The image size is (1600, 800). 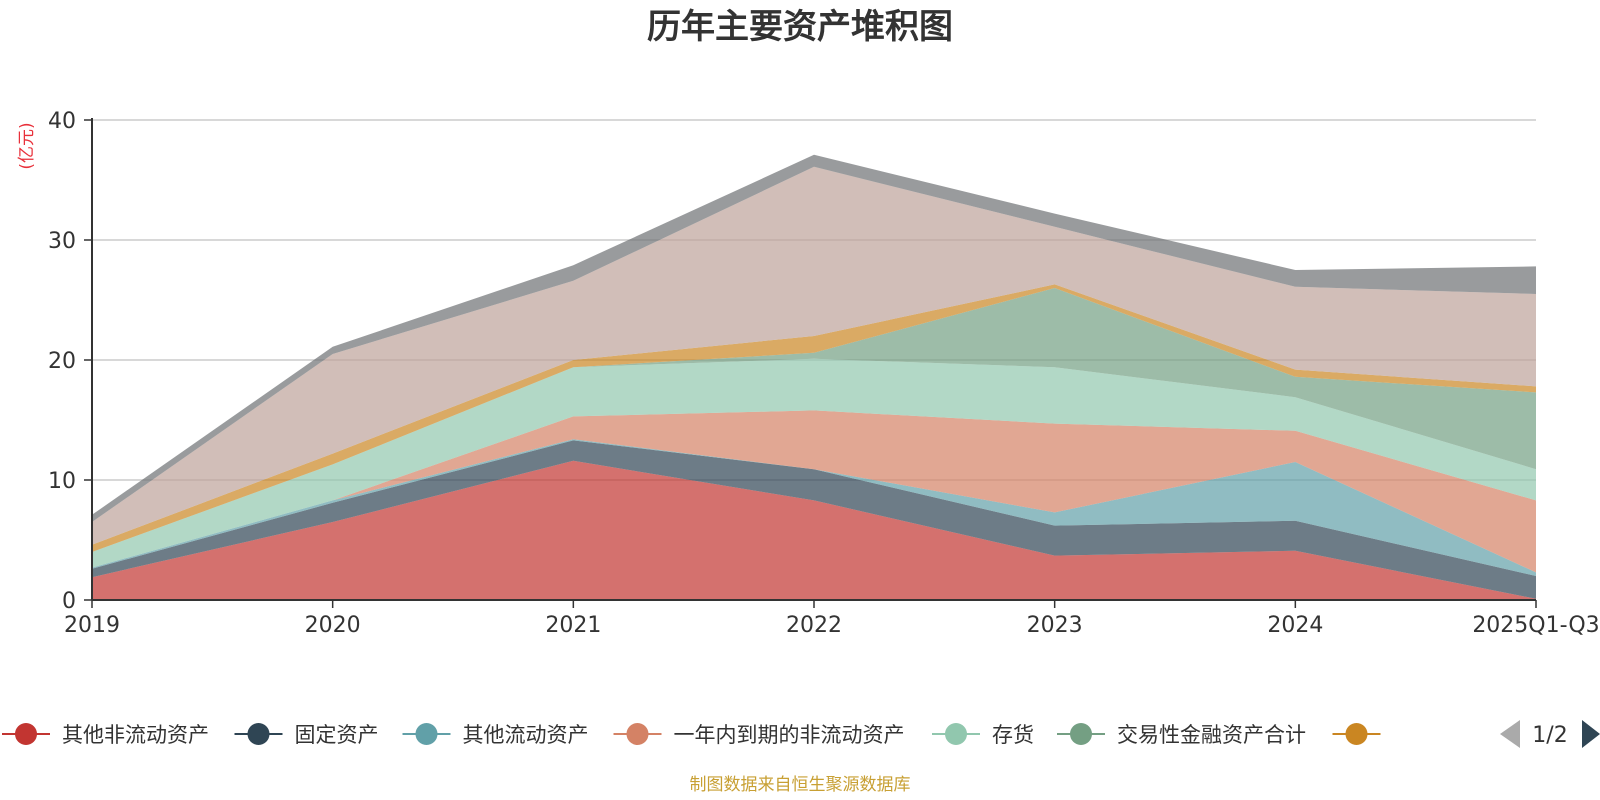 What do you see at coordinates (814, 625) in the screenshot?
I see `x-tick-label: 2022` at bounding box center [814, 625].